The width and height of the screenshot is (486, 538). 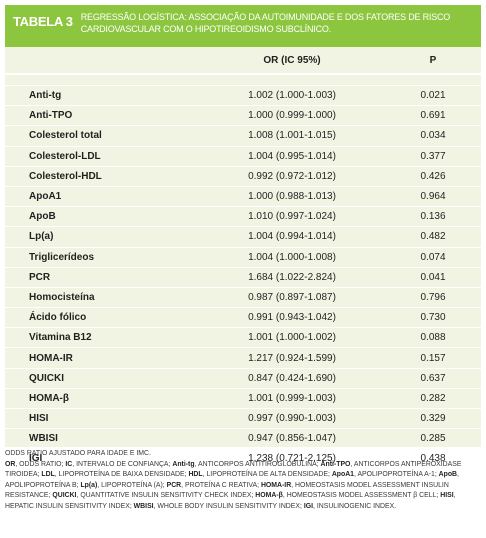 I want to click on table-row: Homocisteína 0.987 (0.897-1.087) 0.796, so click(x=243, y=298).